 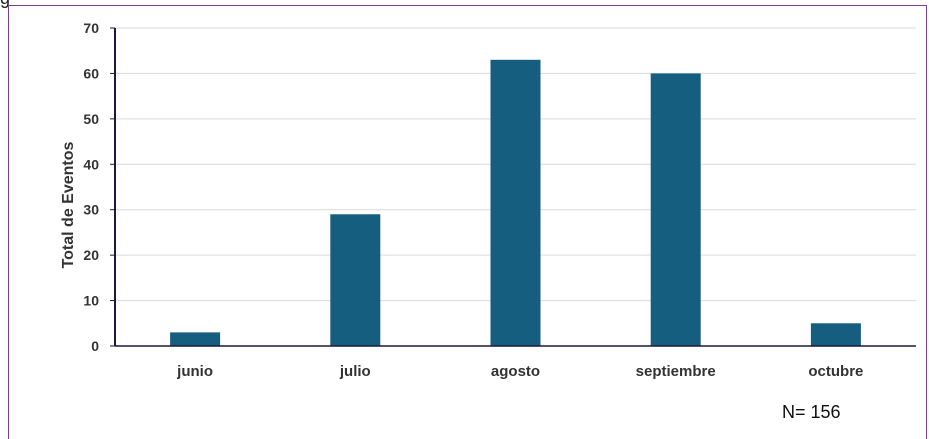 What do you see at coordinates (91, 210) in the screenshot?
I see `y-tick-label: 30` at bounding box center [91, 210].